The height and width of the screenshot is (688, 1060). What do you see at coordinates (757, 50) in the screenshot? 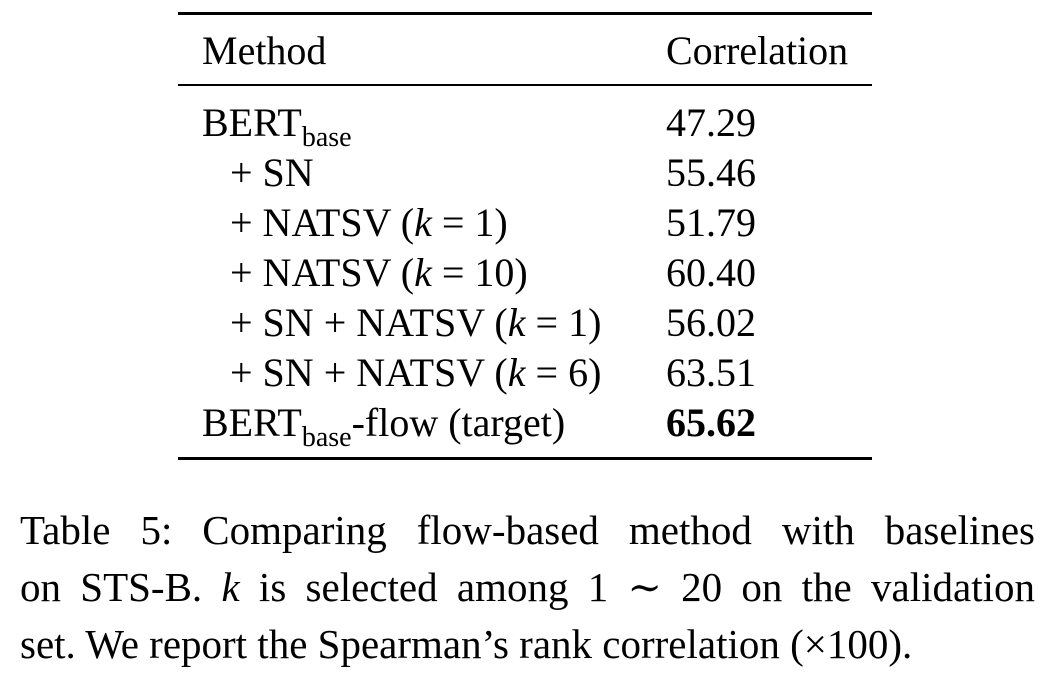
I see `header-correlation: Correlation` at bounding box center [757, 50].